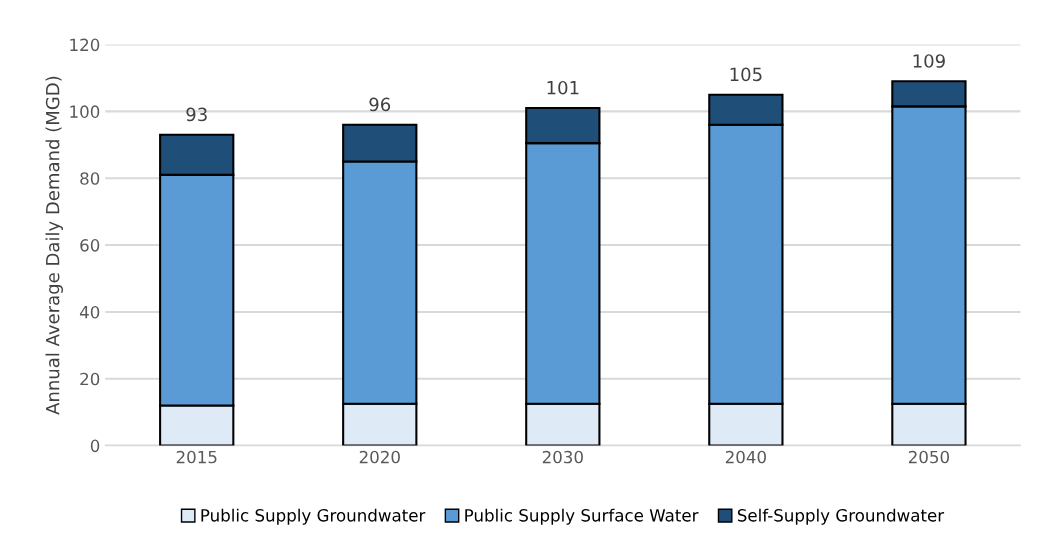  I want to click on y-tick-label: 20, so click(90, 379).